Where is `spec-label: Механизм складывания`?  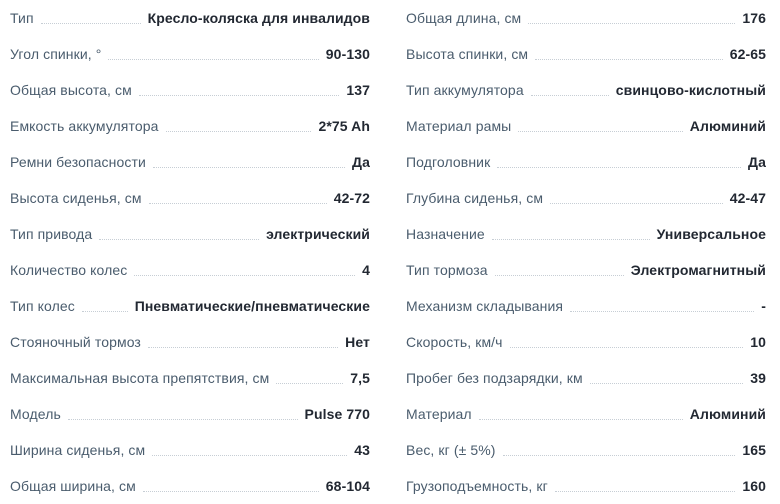
spec-label: Механизм складывания is located at coordinates (485, 306).